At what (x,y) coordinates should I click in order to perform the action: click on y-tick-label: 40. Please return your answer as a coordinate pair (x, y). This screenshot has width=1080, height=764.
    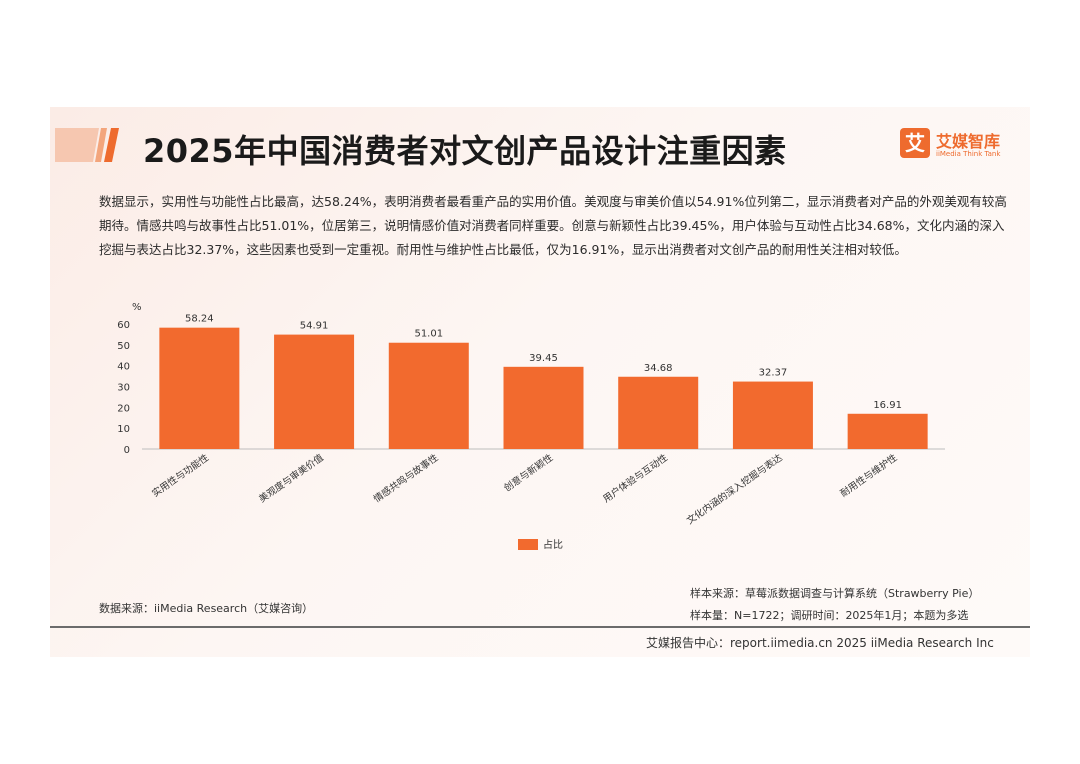
    Looking at the image, I should click on (123, 367).